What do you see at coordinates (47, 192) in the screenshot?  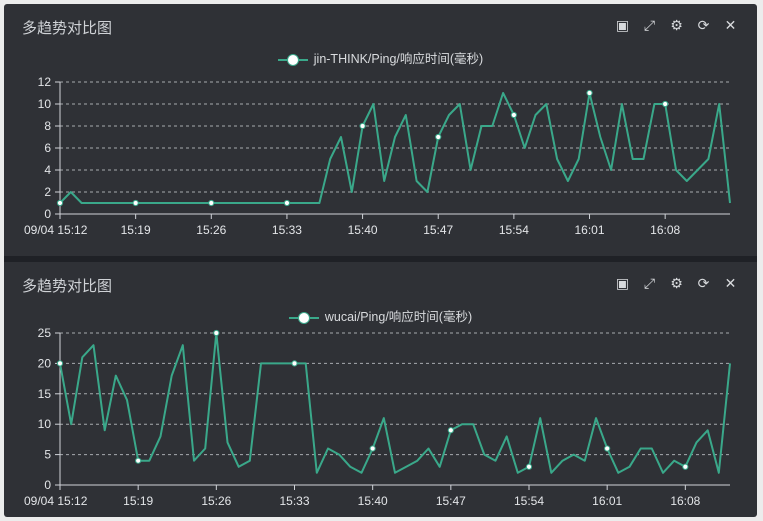 I see `y-tick-label: 2` at bounding box center [47, 192].